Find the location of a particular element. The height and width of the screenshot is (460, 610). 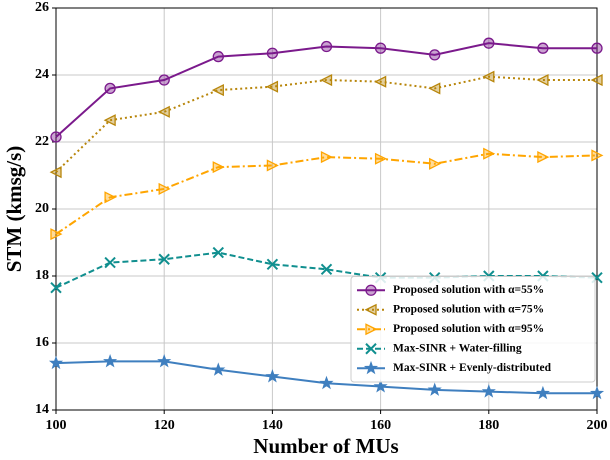

x-tick-label: 200 is located at coordinates (597, 425).